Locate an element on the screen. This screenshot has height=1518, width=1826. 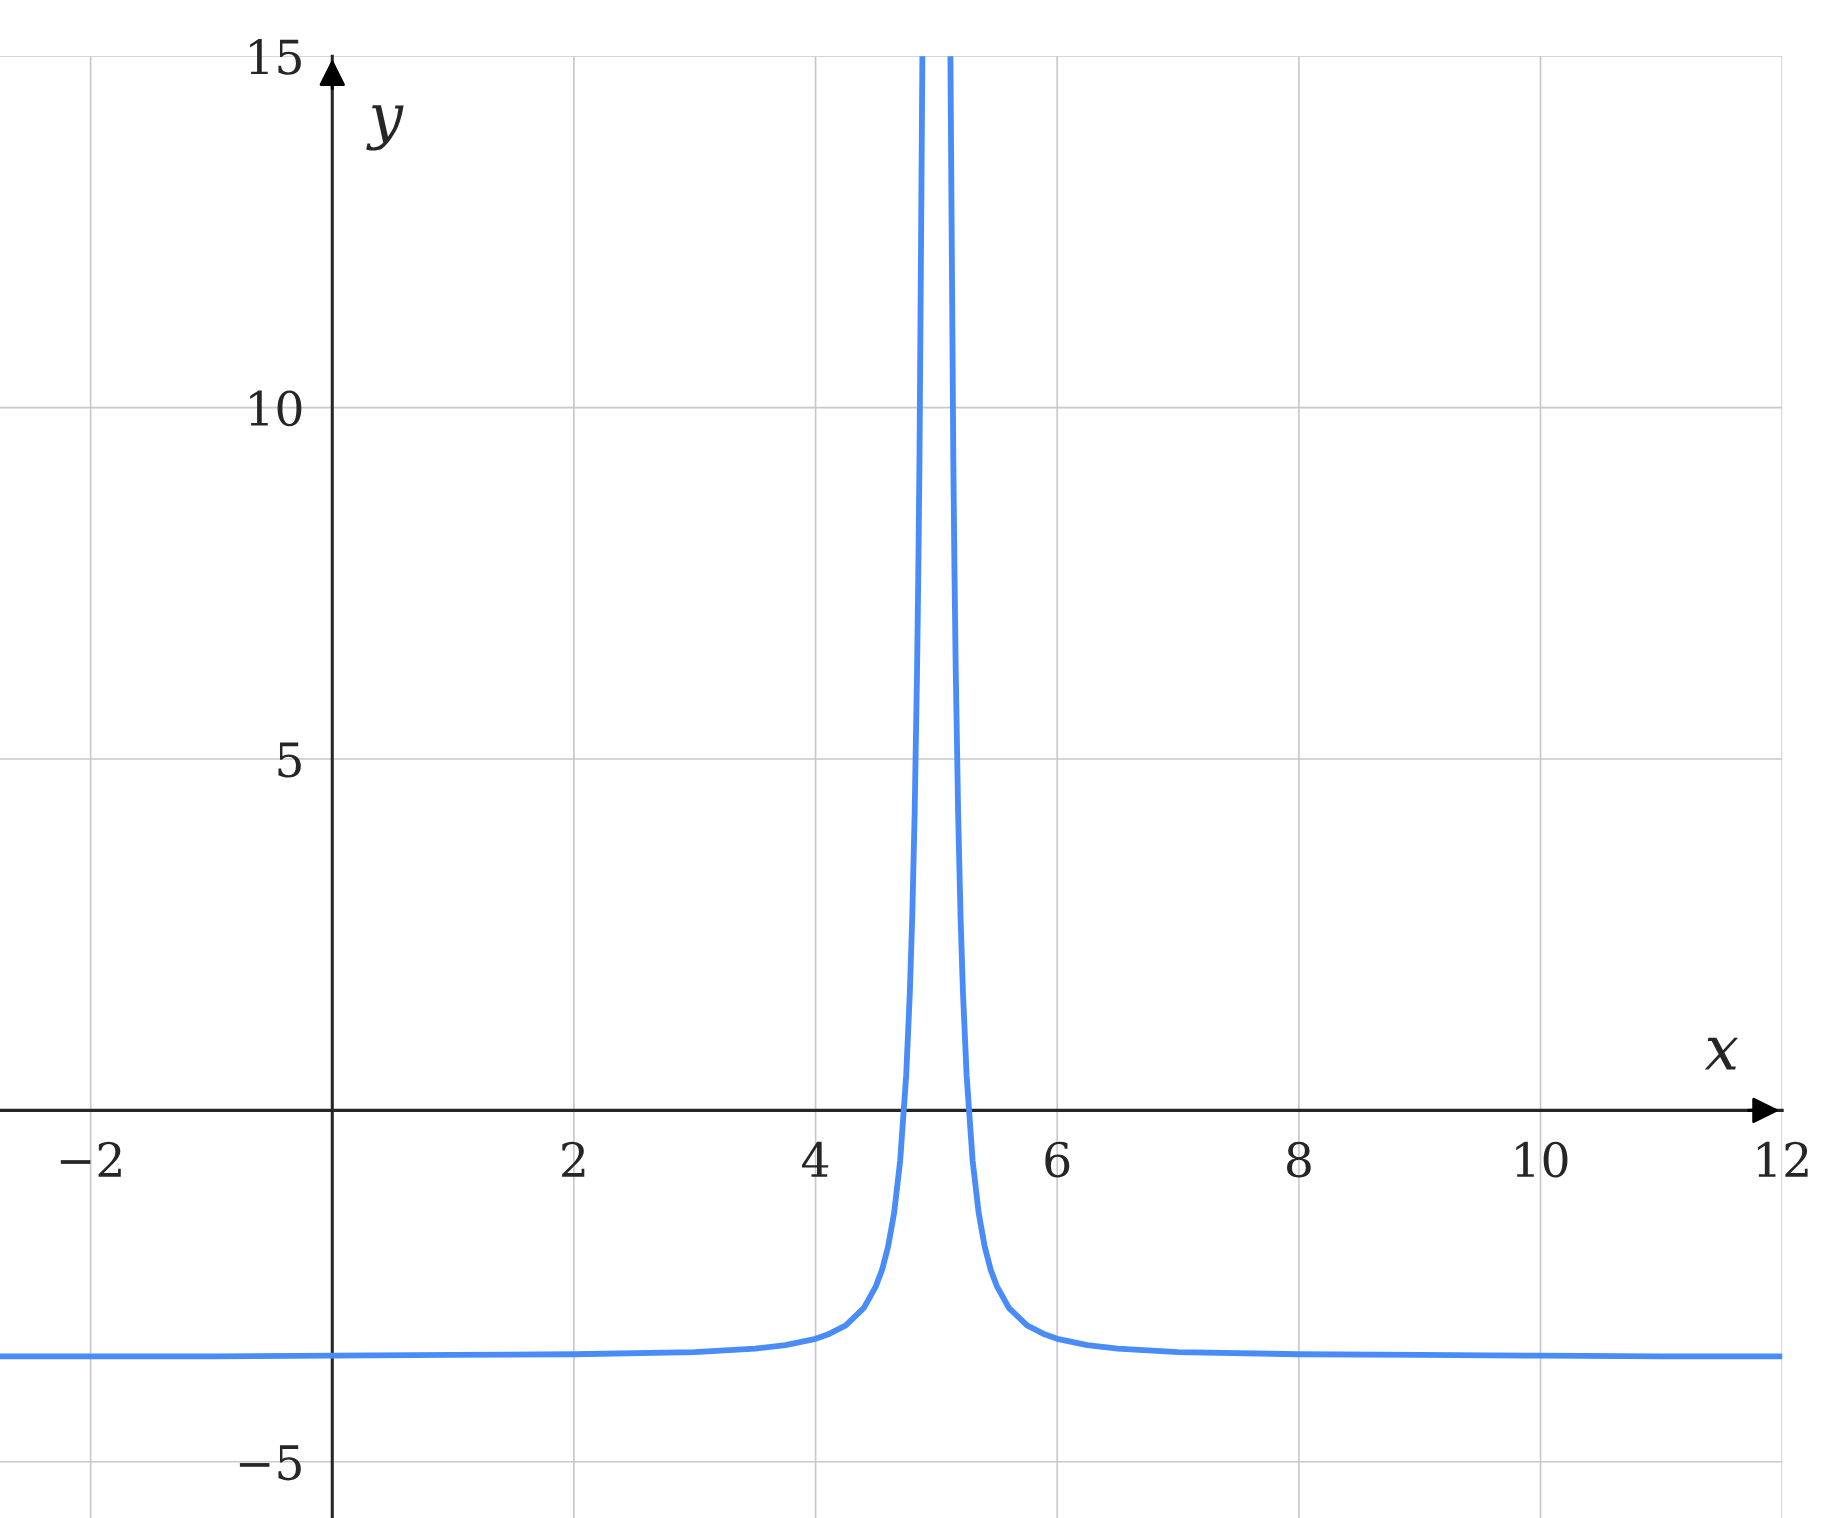
y-tick-label: 15 is located at coordinates (275, 57).